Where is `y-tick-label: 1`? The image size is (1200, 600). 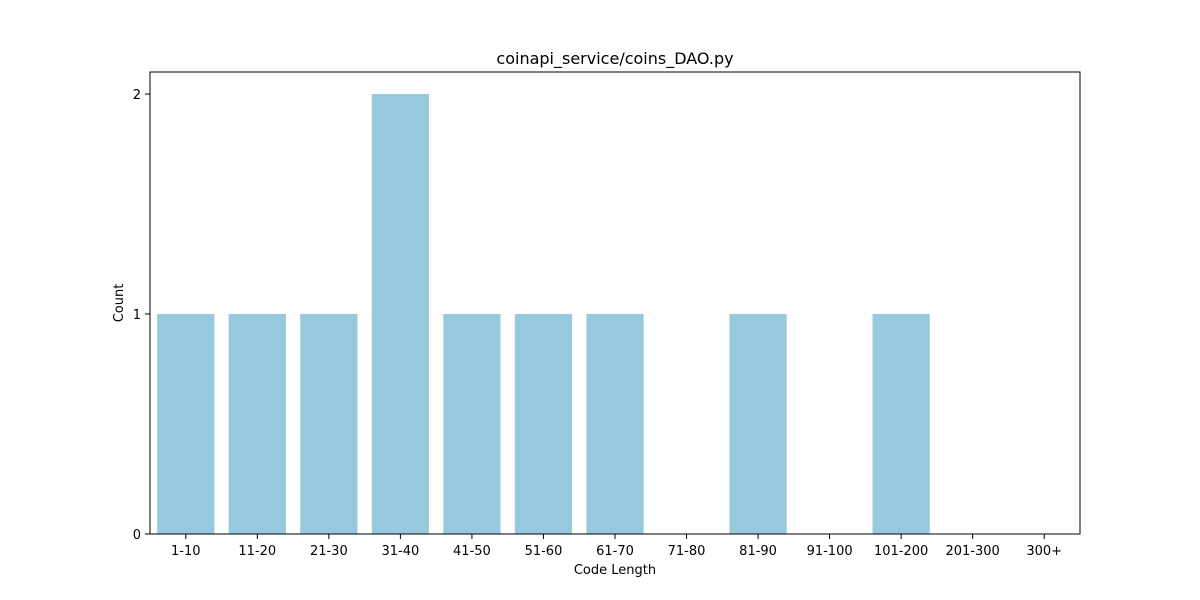
y-tick-label: 1 is located at coordinates (137, 315).